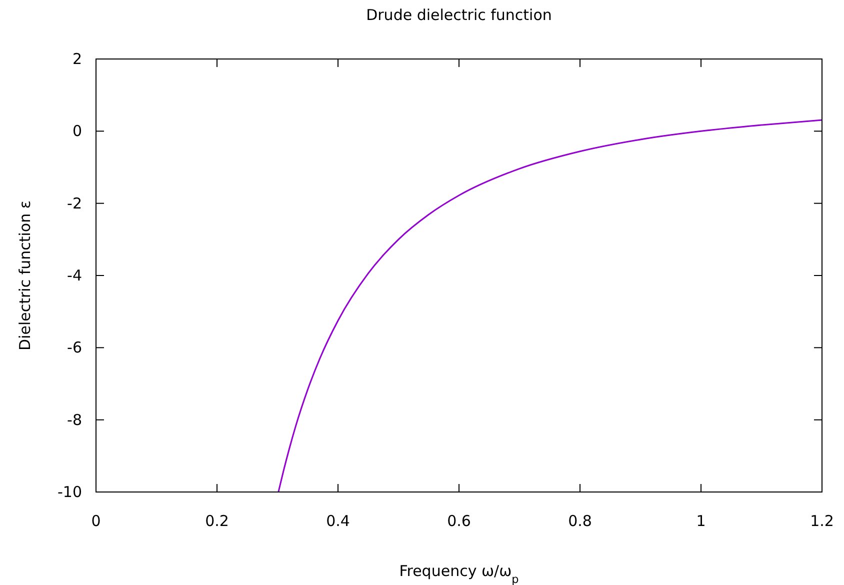 The height and width of the screenshot is (585, 844). I want to click on y-tick-label: -2, so click(74, 203).